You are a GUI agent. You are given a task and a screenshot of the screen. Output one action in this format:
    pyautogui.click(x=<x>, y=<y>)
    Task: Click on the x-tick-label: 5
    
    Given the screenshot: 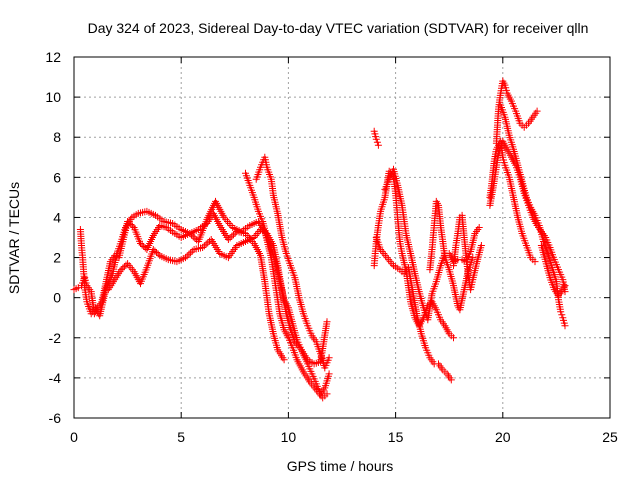 What is the action you would take?
    pyautogui.click(x=181, y=437)
    